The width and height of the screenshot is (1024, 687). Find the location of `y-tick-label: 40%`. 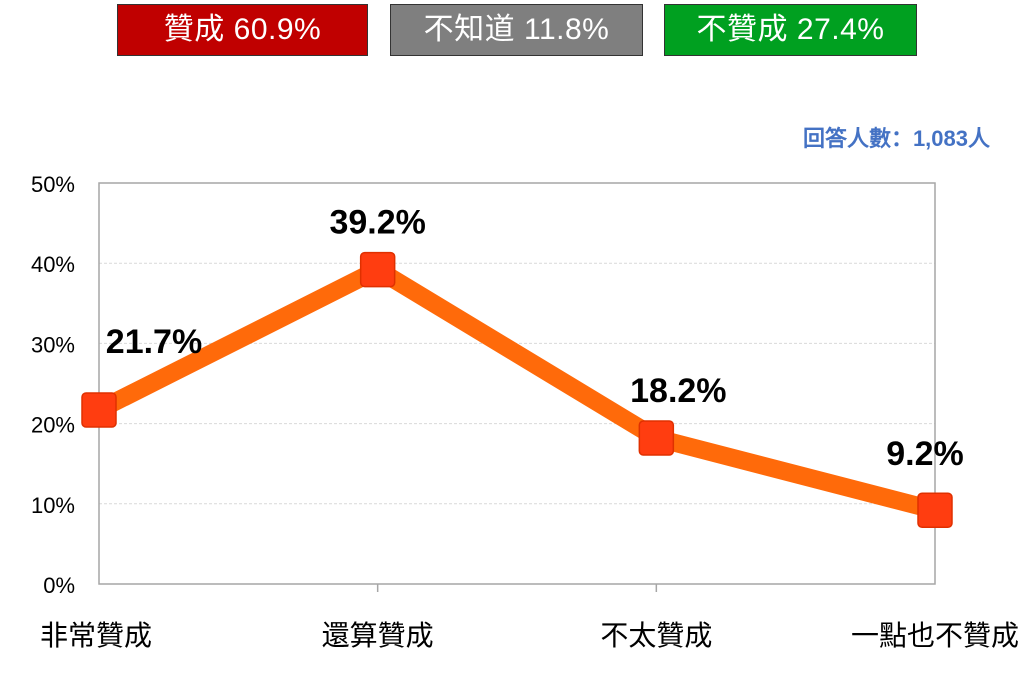

y-tick-label: 40% is located at coordinates (53, 264).